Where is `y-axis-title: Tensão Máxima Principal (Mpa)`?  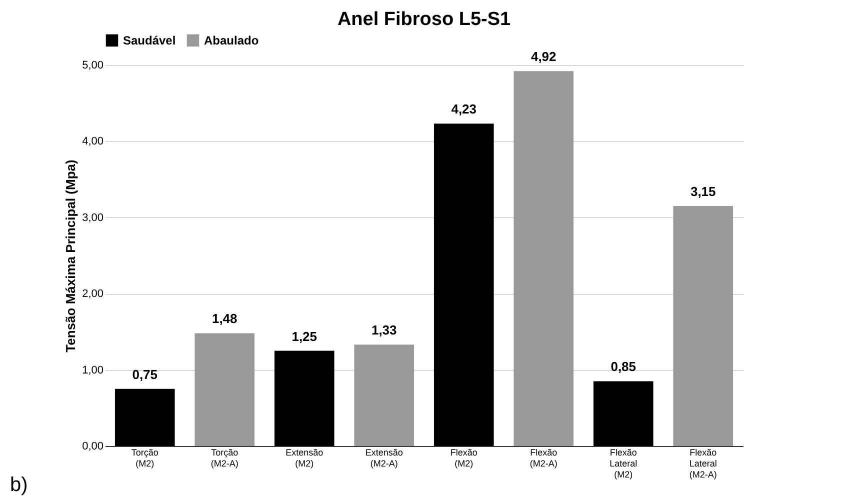 y-axis-title: Tensão Máxima Principal (Mpa) is located at coordinates (70, 256).